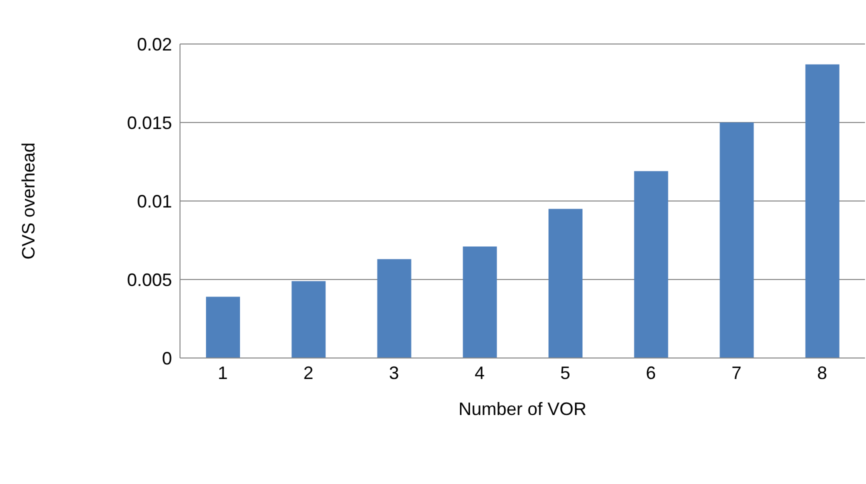  I want to click on y-tick-label: 0.01, so click(154, 201).